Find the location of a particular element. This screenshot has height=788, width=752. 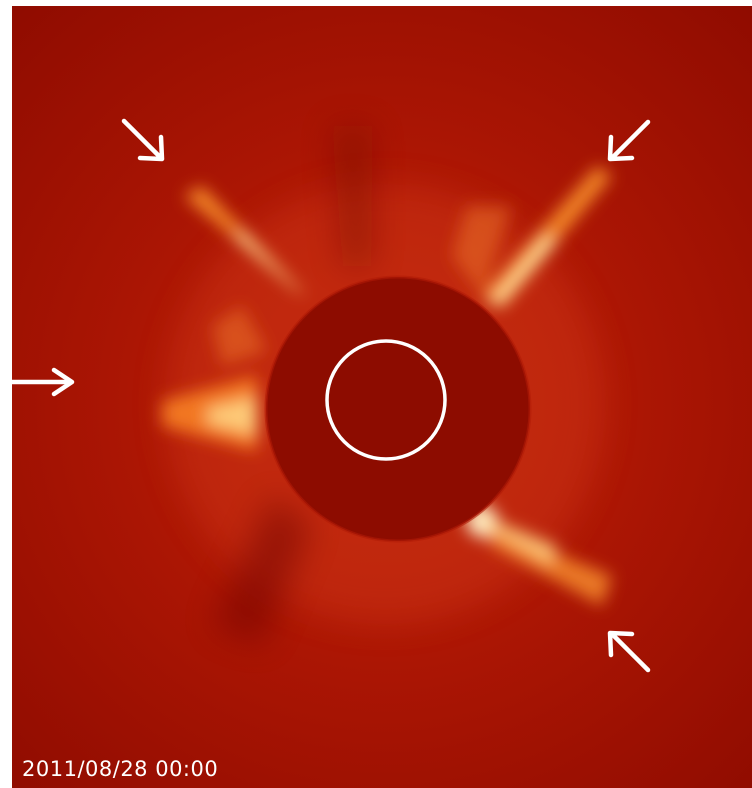

dark-lanes is located at coordinates (292, 386).